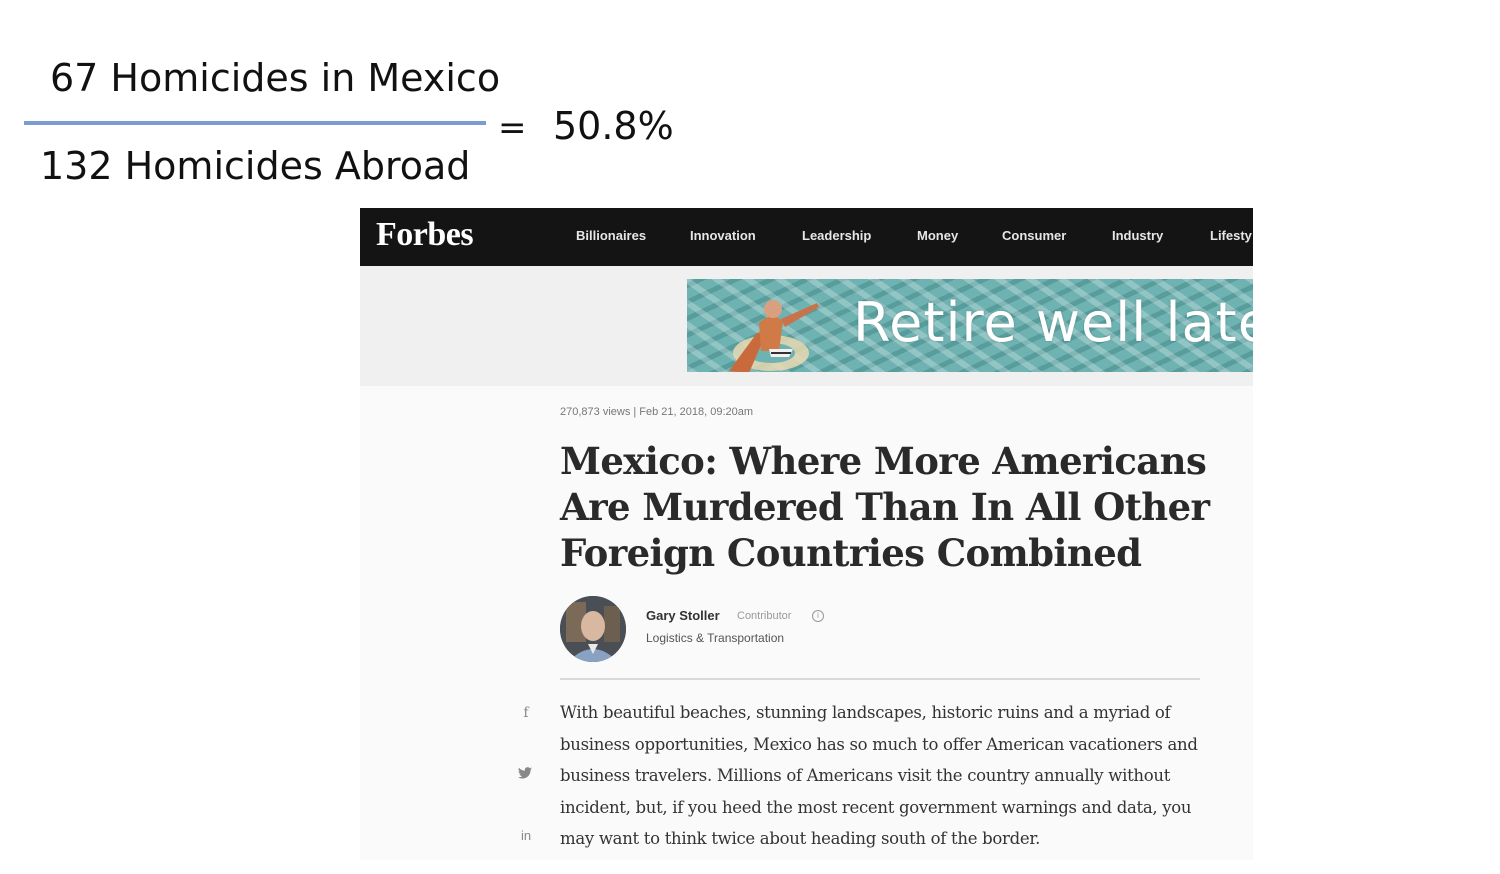 This screenshot has width=1500, height=874. What do you see at coordinates (255, 166) in the screenshot?
I see `fraction-denominator: 132 Homicides Abroad` at bounding box center [255, 166].